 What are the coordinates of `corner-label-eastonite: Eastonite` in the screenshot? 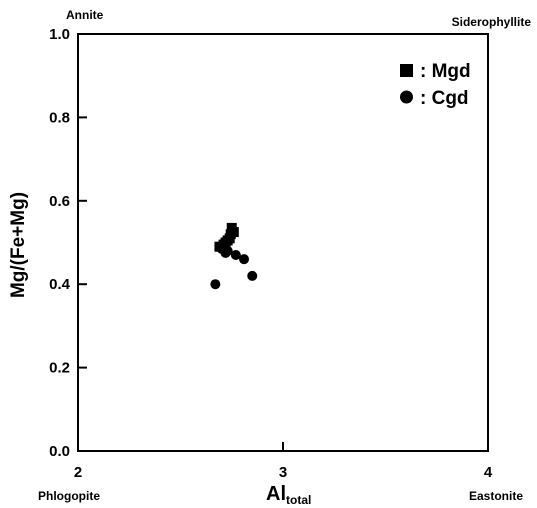 It's located at (496, 496).